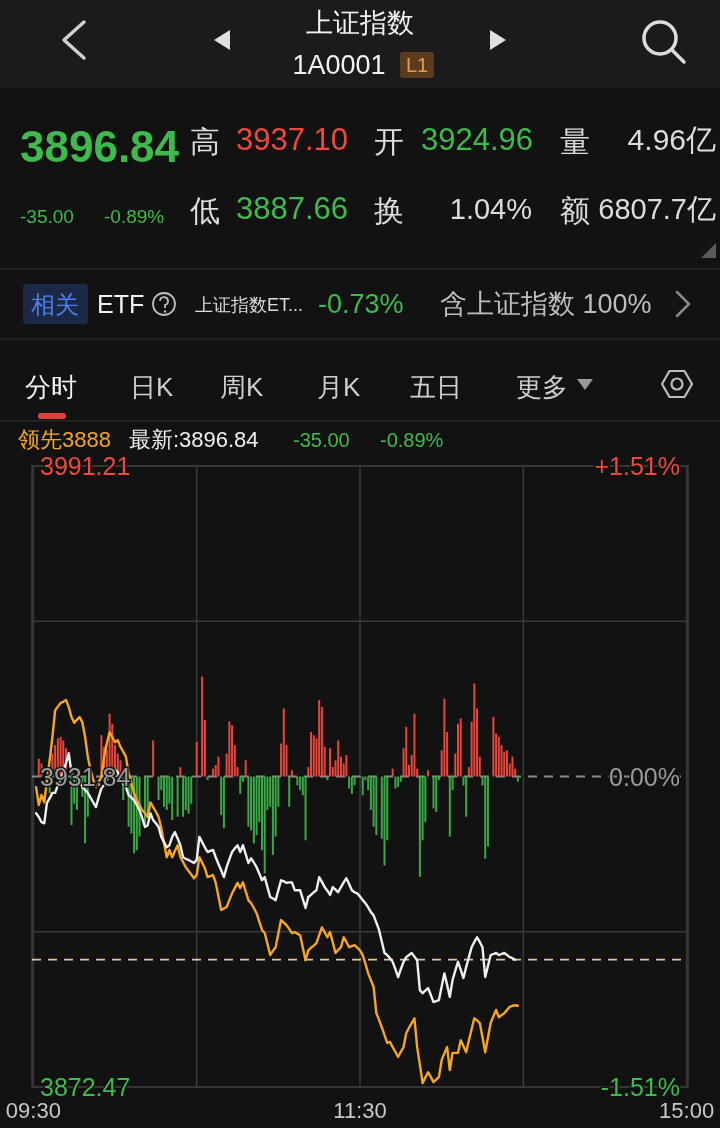 This screenshot has height=1128, width=720. I want to click on text: 3896.84, so click(100, 146).